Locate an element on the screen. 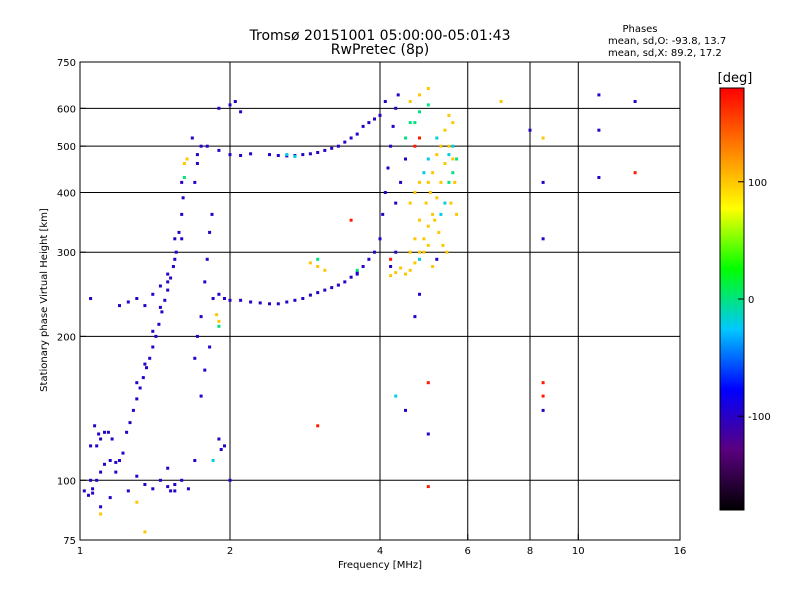 The width and height of the screenshot is (800, 600). chart-title: Tromsø 20151001 05:00:00-05:01:43 is located at coordinates (380, 36).